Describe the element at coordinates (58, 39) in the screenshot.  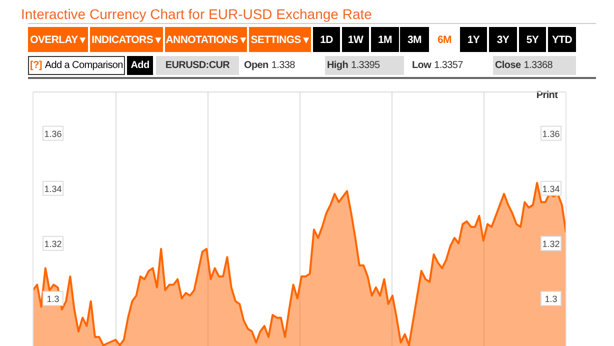
I see `text: OVERLAY ▾` at that location.